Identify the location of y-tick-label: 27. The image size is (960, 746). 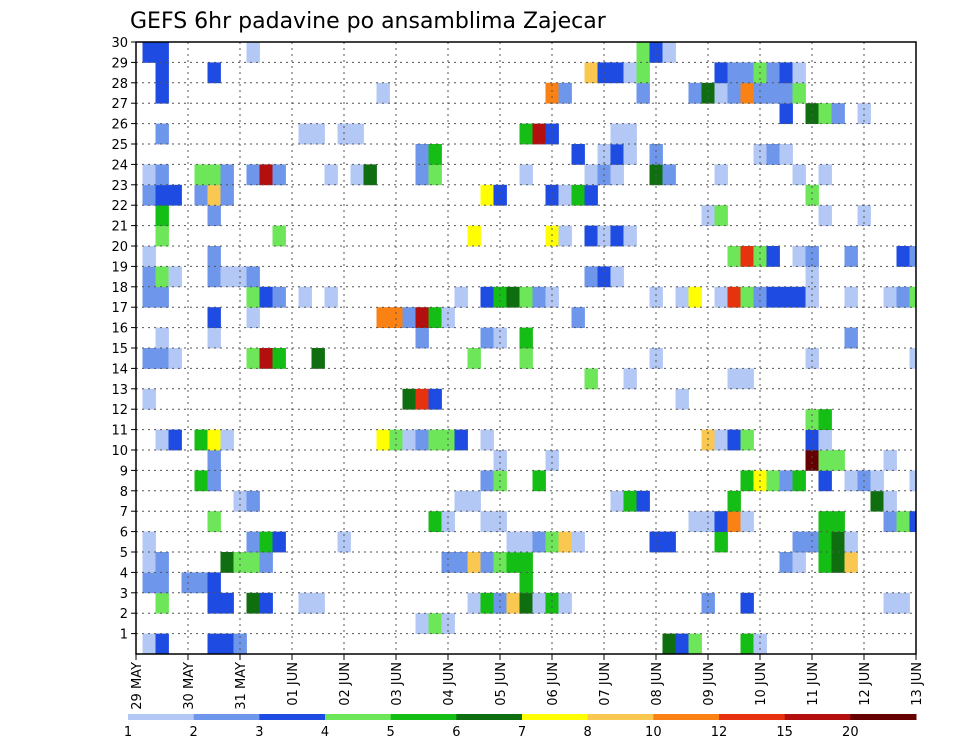
(119, 104).